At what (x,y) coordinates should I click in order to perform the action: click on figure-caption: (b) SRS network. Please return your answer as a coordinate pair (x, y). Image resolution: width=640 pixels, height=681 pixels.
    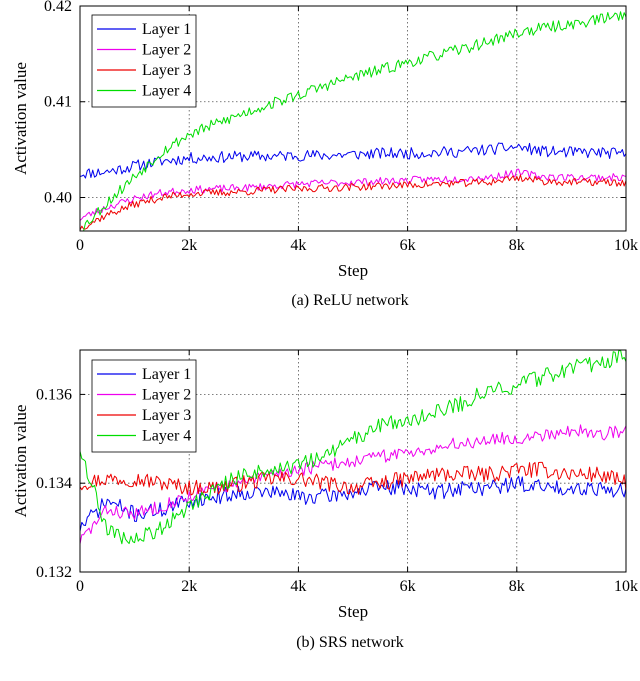
    Looking at the image, I should click on (350, 642).